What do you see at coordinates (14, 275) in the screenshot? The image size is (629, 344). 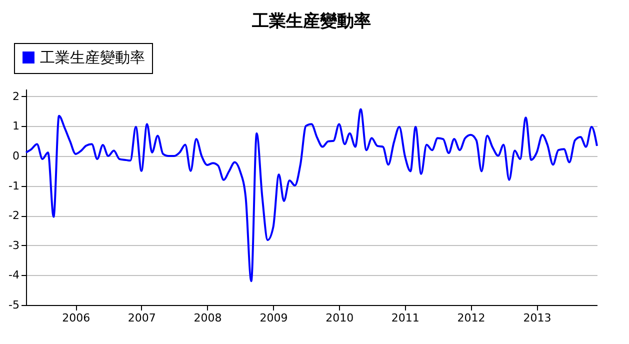 I see `y-tick-label: -4` at bounding box center [14, 275].